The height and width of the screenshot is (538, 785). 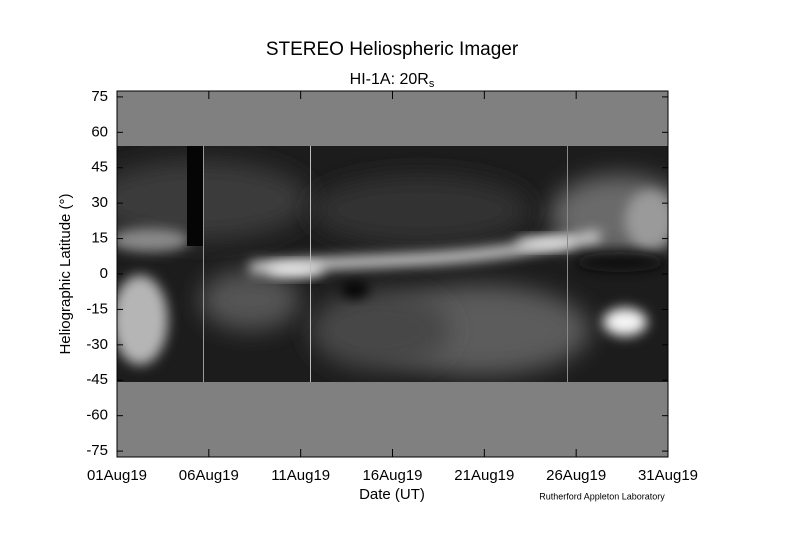 What do you see at coordinates (99, 96) in the screenshot?
I see `y-tick-label: 75` at bounding box center [99, 96].